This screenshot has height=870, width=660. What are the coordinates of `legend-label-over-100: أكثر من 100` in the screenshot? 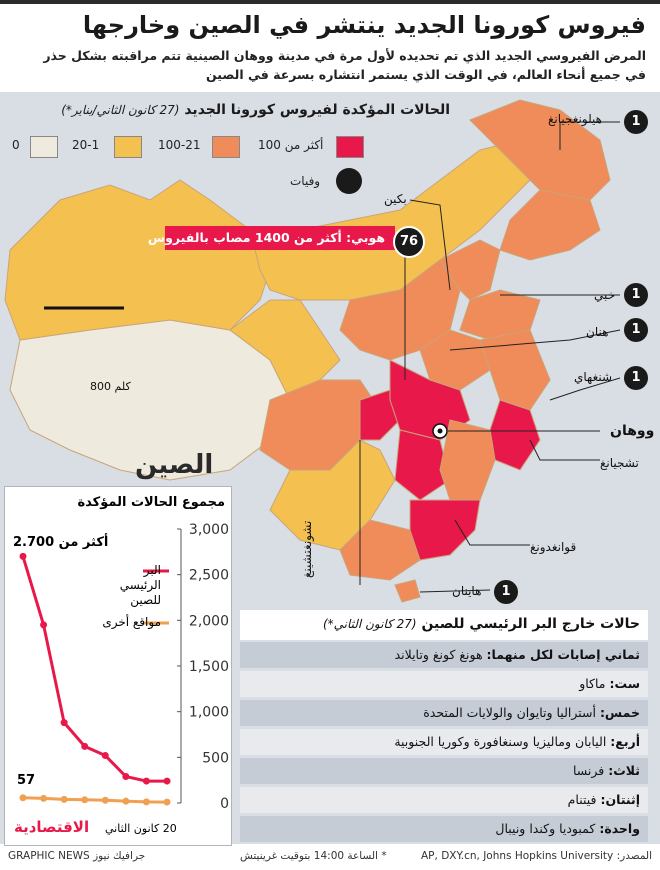 It's located at (291, 145).